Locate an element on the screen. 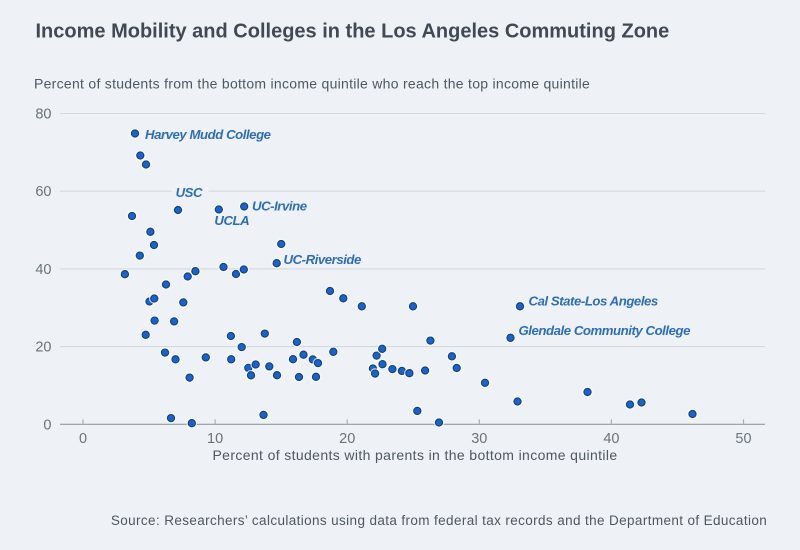 Image resolution: width=800 pixels, height=550 pixels. svg-text: 80 is located at coordinates (43, 115).